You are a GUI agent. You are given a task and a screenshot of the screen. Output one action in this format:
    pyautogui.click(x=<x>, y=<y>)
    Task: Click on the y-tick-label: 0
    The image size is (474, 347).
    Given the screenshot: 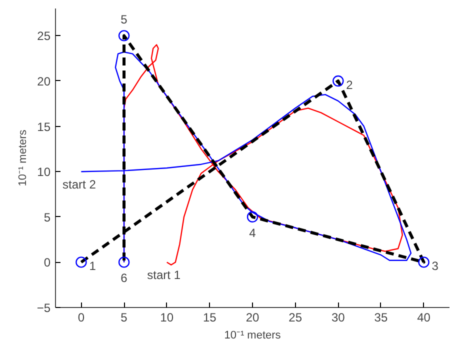 What is the action you would take?
    pyautogui.click(x=47, y=263)
    